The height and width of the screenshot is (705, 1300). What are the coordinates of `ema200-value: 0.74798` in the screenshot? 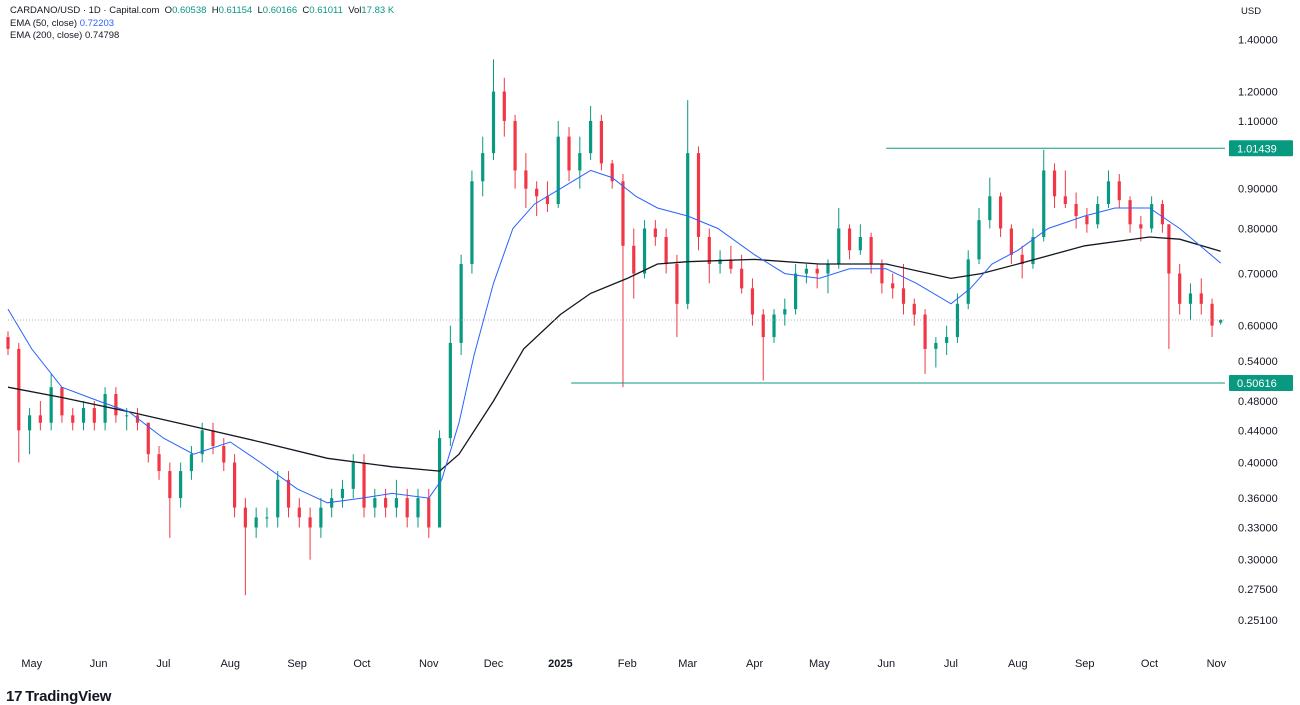 It's located at (102, 35).